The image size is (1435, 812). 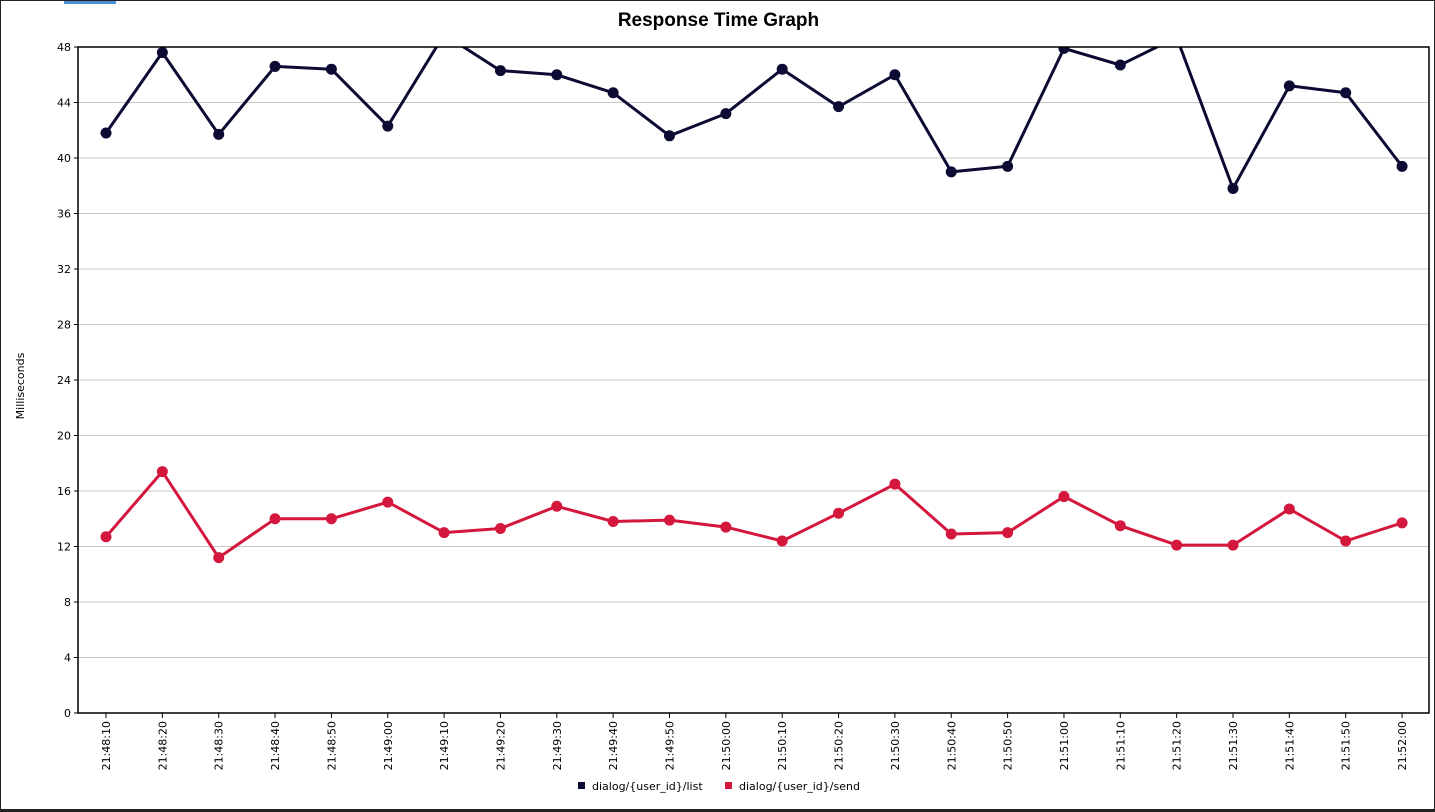 What do you see at coordinates (1177, 745) in the screenshot?
I see `x-tick-label: 21:51:20` at bounding box center [1177, 745].